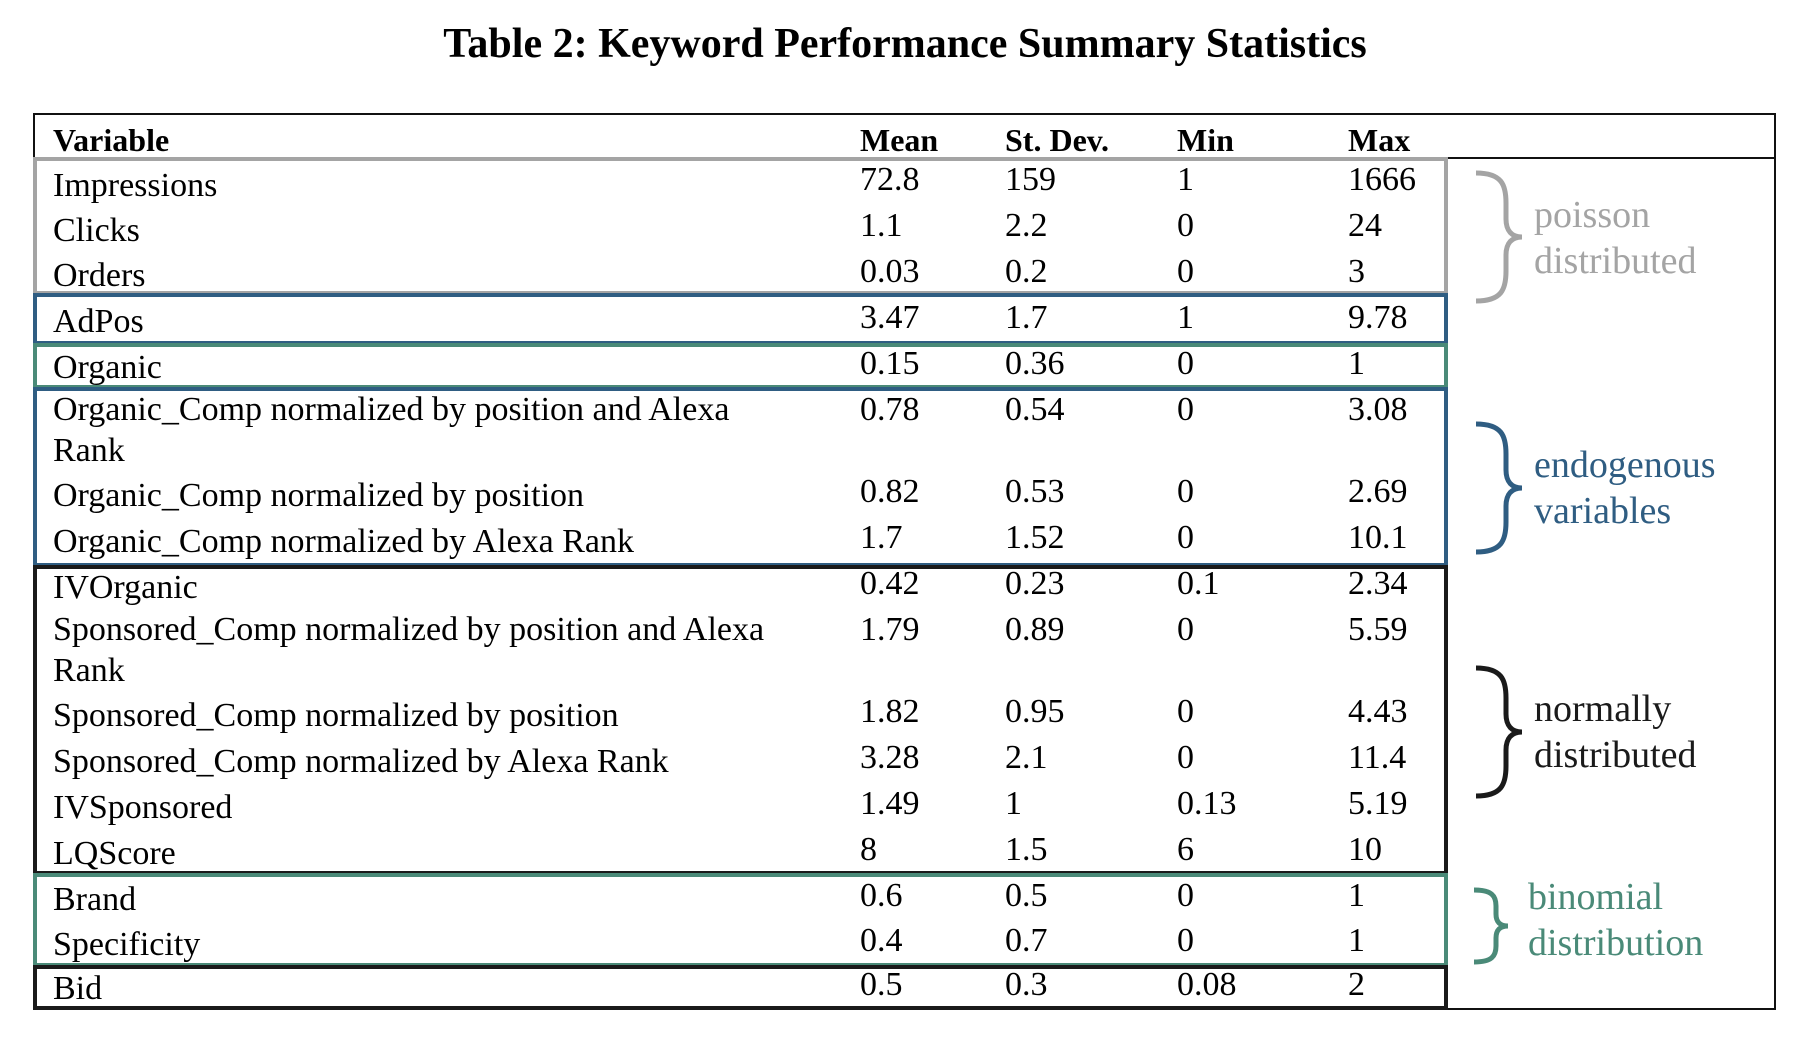  What do you see at coordinates (1491, 926) in the screenshot?
I see `binomial-brace-icon` at bounding box center [1491, 926].